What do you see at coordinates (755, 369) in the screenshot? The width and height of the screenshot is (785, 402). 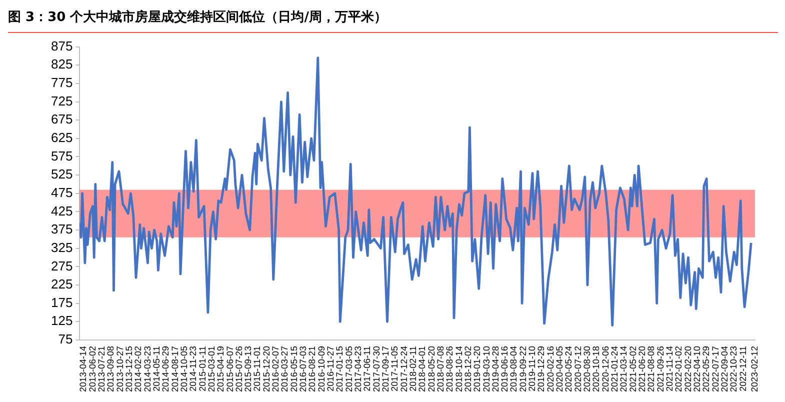 I see `x-tick-label: 2023-02-12` at bounding box center [755, 369].